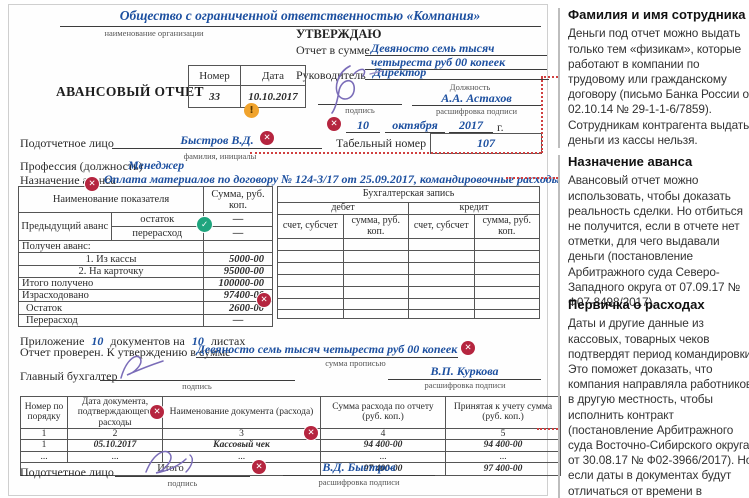  I want to click on appendix-part2: документов на, so click(147, 341).